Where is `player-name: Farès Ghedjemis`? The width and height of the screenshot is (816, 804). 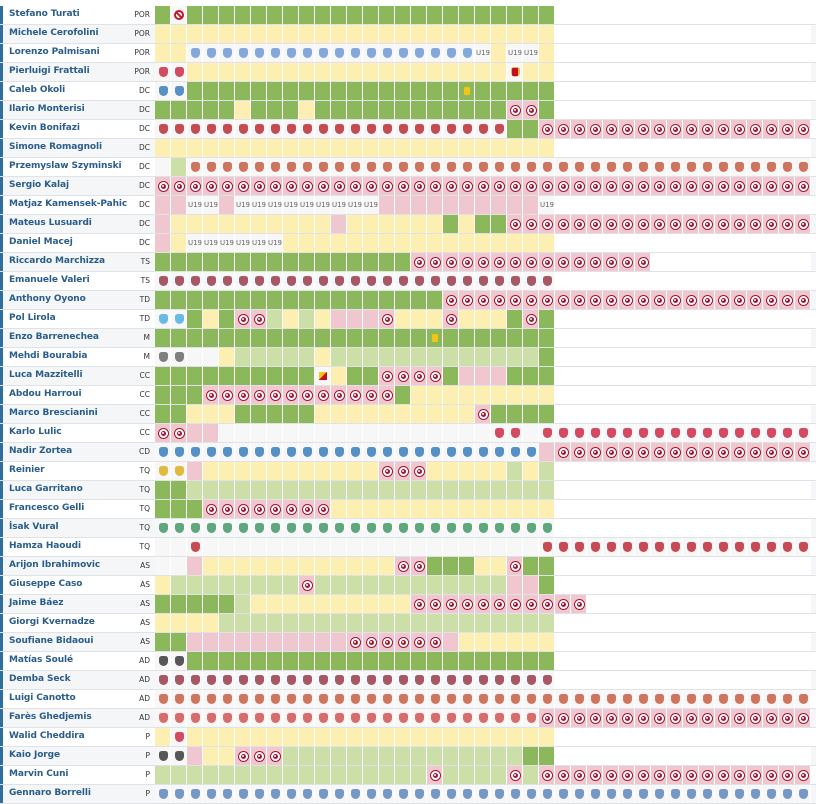
player-name: Farès Ghedjemis is located at coordinates (50, 717).